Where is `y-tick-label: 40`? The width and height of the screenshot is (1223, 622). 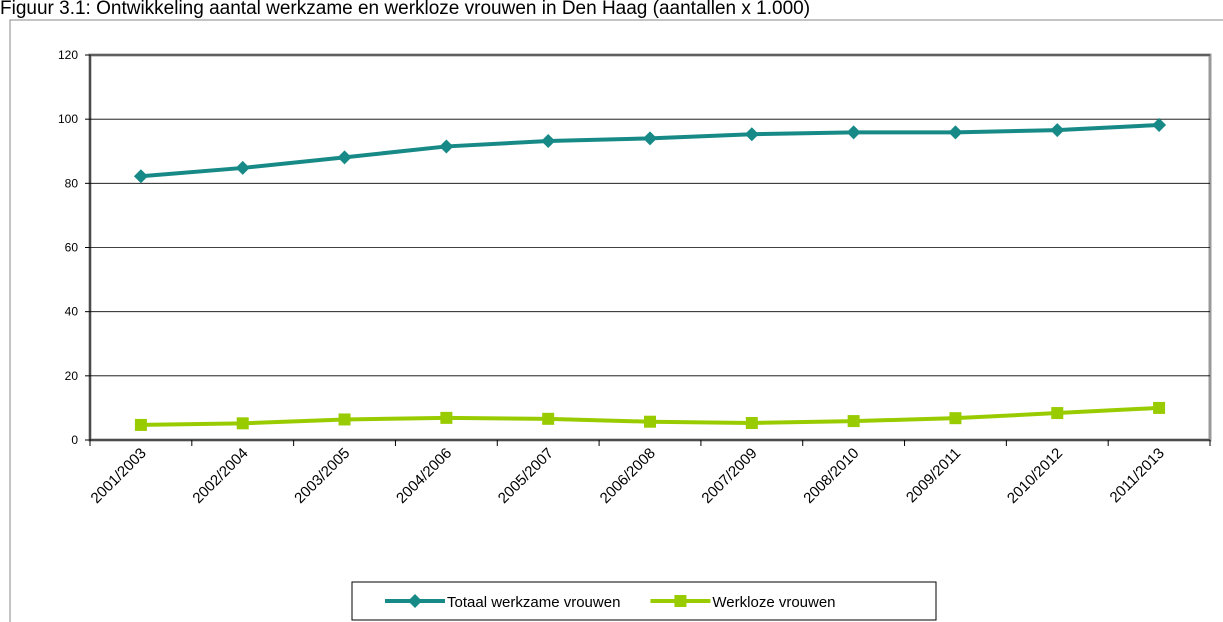 y-tick-label: 40 is located at coordinates (72, 312).